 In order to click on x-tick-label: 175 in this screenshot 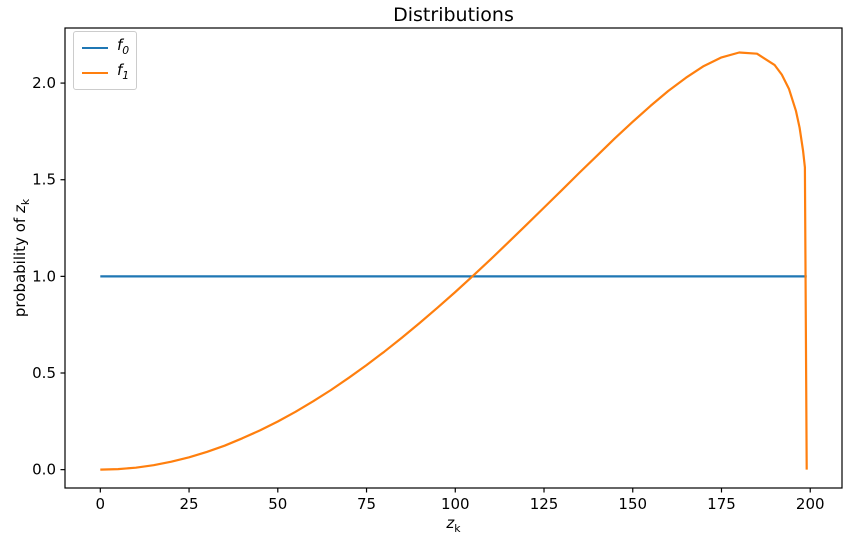, I will do `click(721, 504)`.